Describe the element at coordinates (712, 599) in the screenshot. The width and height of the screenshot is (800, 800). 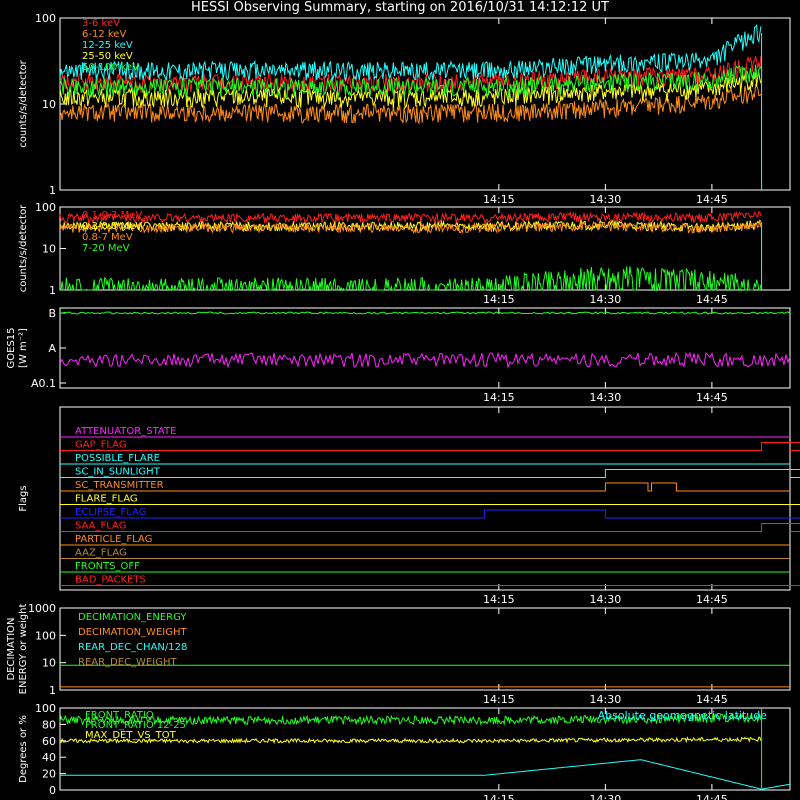
I see `flags-xtick-label: 14:45` at that location.